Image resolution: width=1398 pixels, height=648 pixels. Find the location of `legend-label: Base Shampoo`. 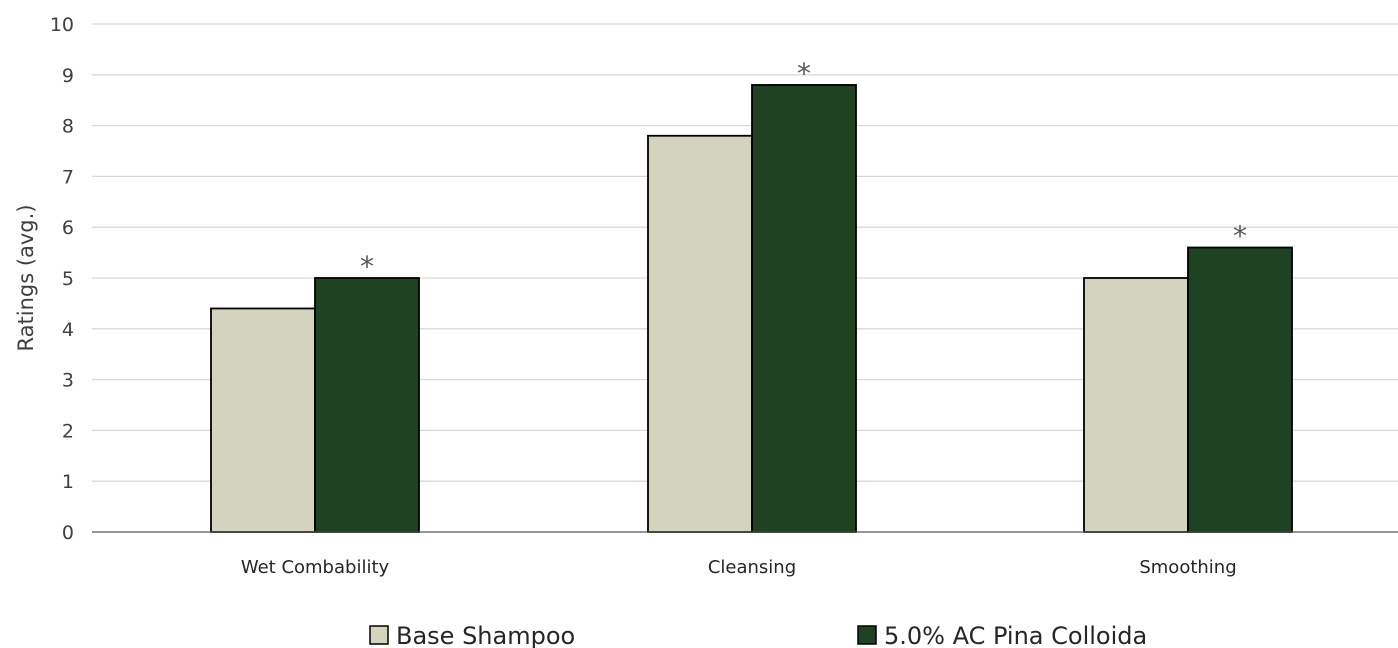

legend-label: Base Shampoo is located at coordinates (485, 635).